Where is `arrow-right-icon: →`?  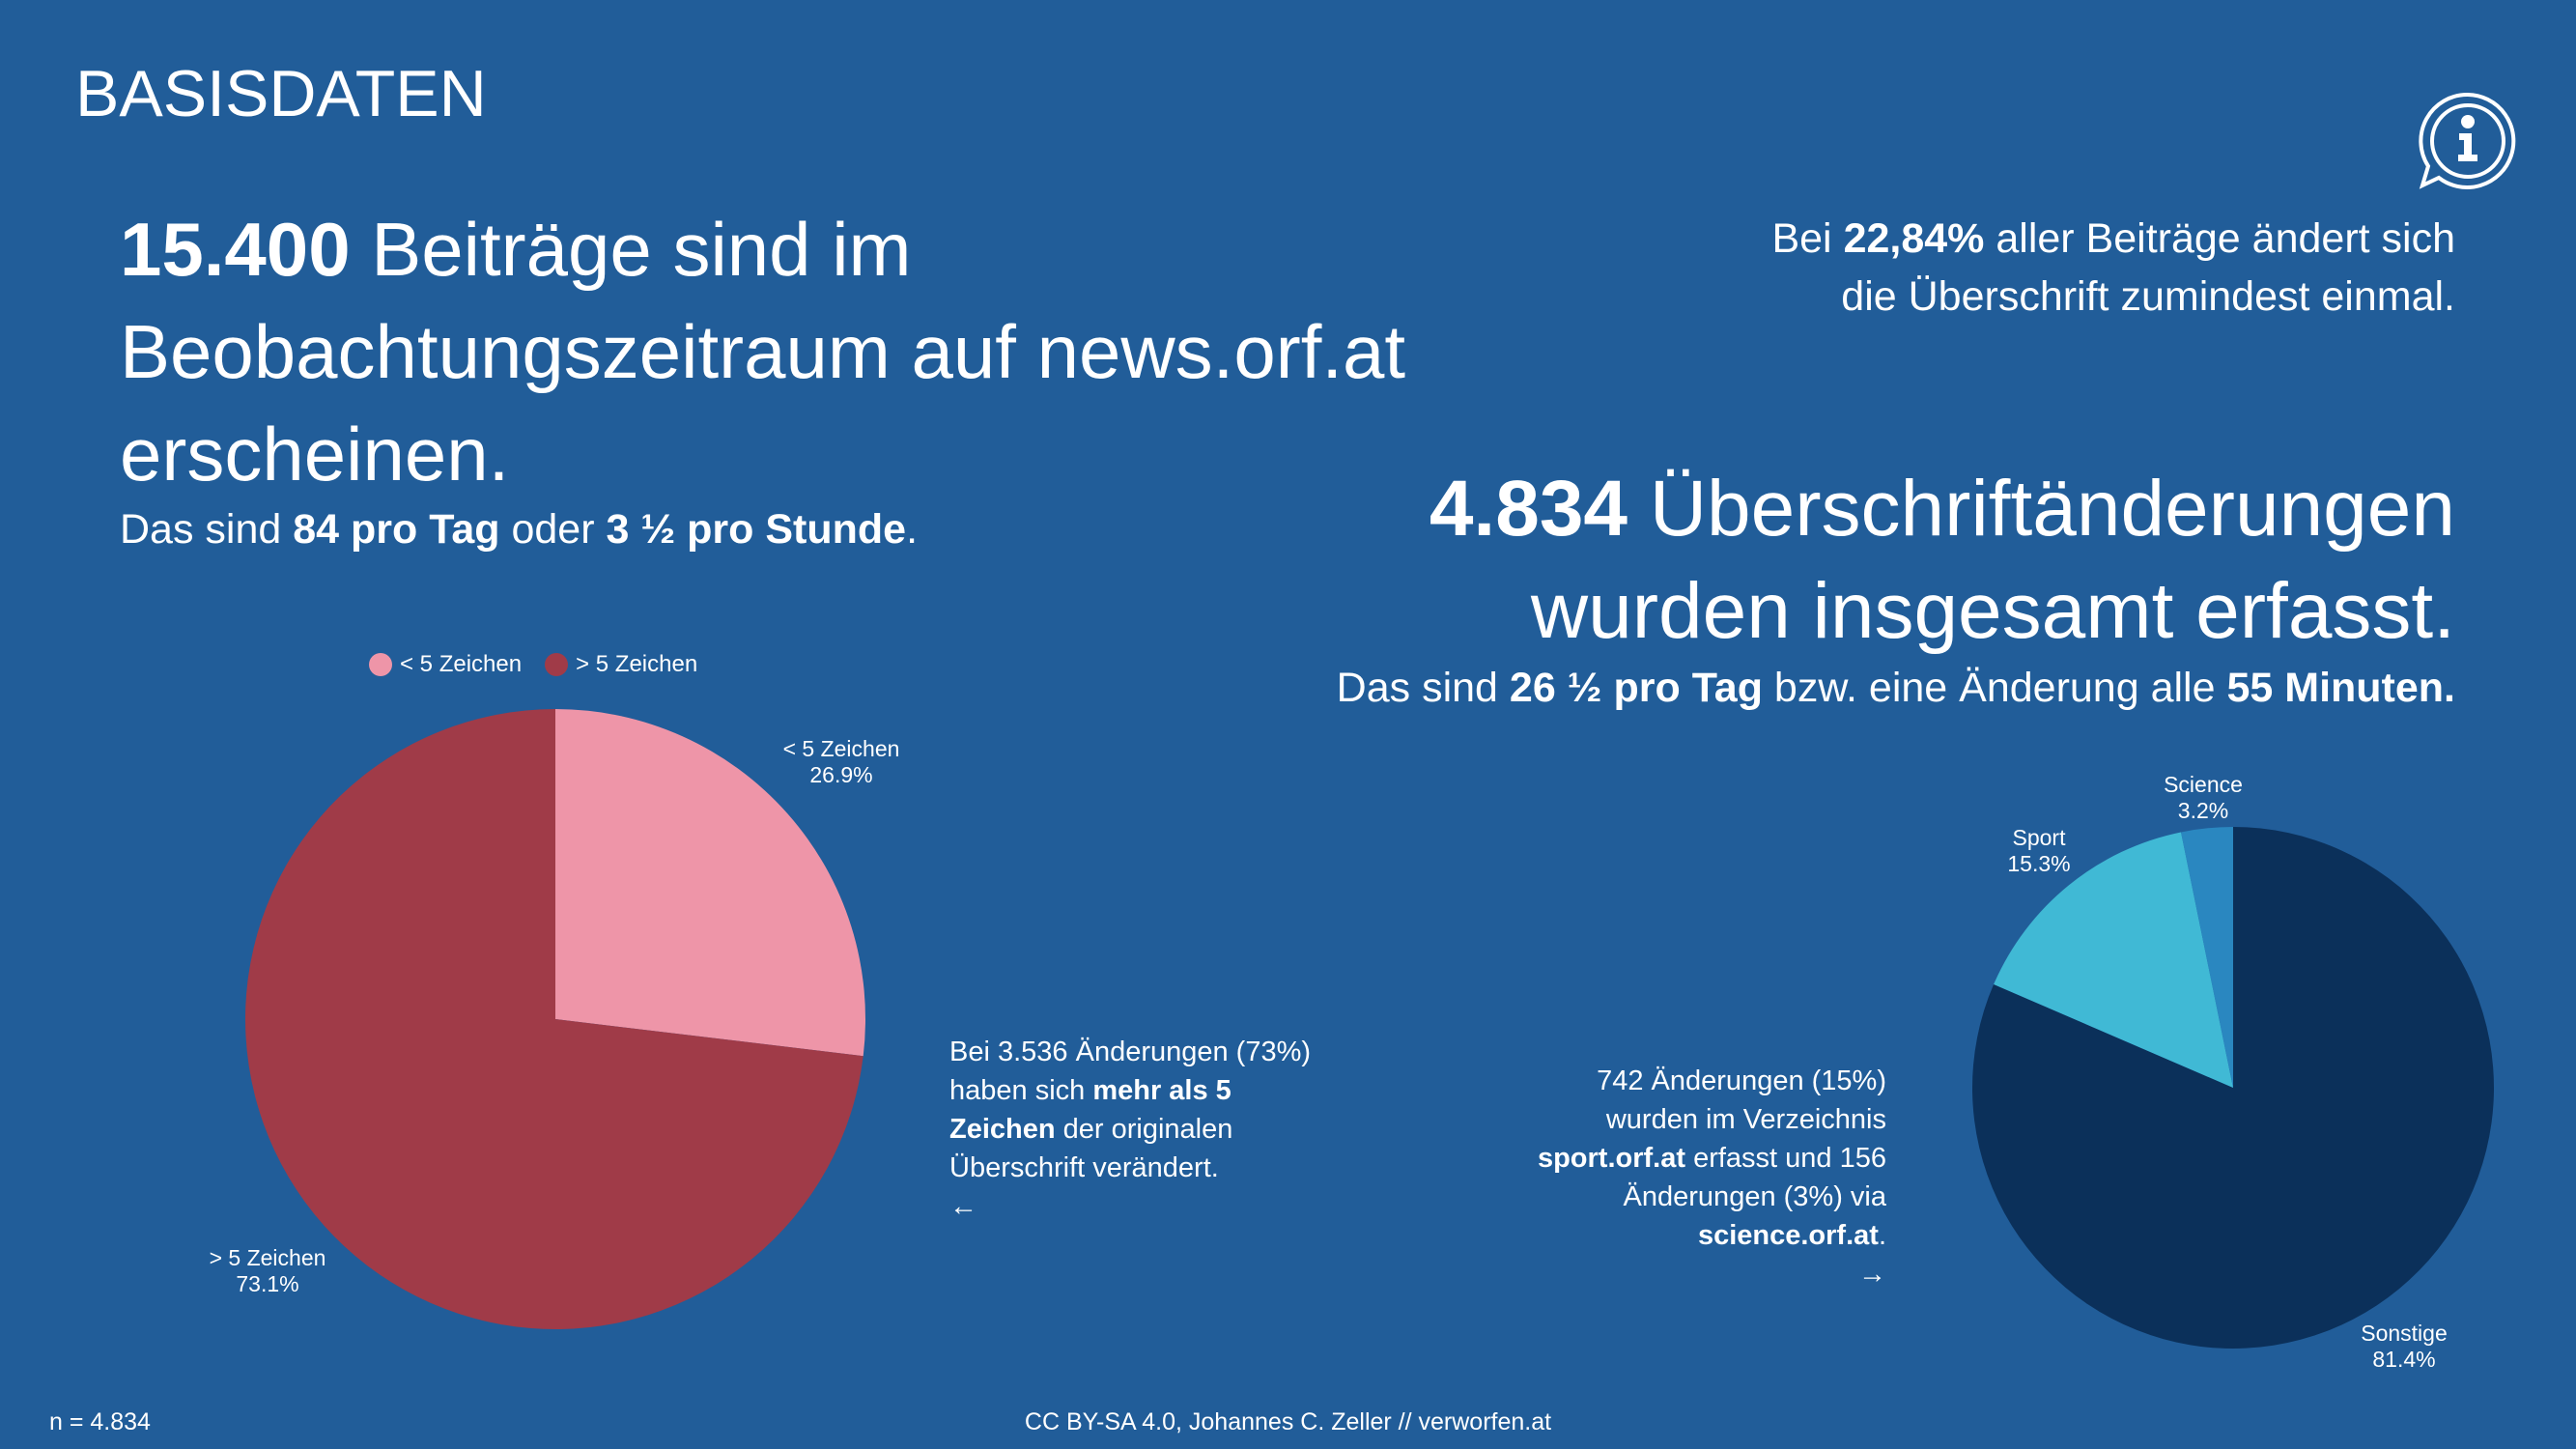 arrow-right-icon: → is located at coordinates (1872, 1274).